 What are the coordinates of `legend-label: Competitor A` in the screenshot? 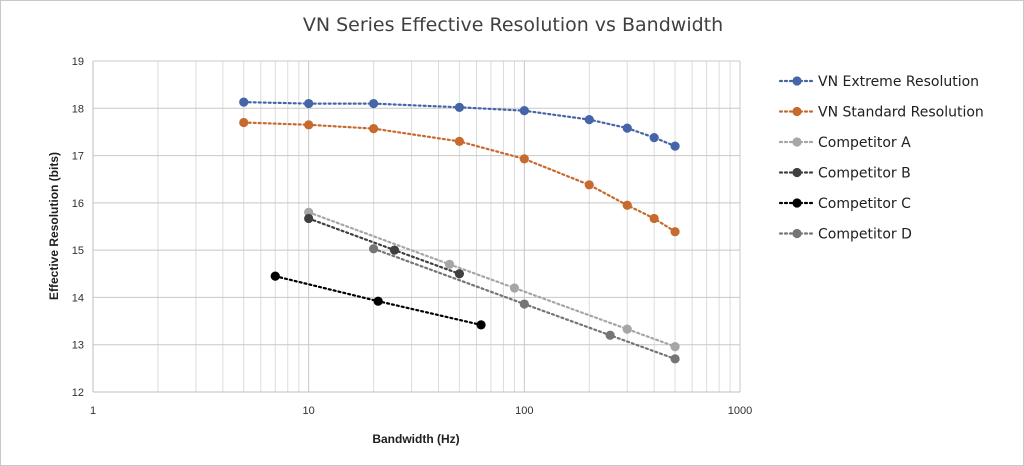 It's located at (864, 143).